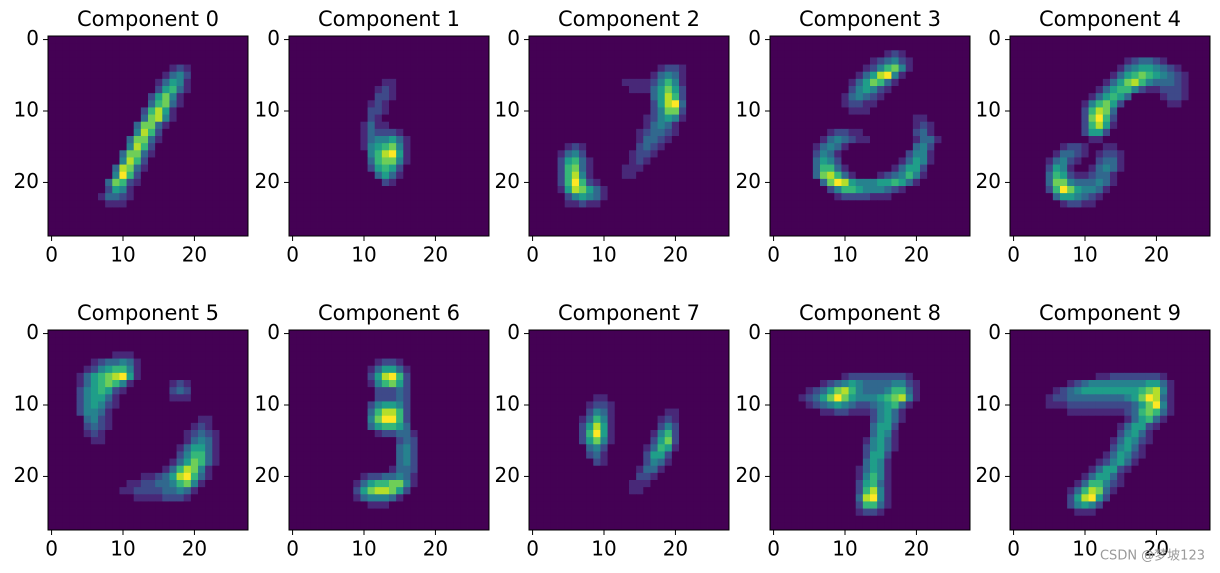  What do you see at coordinates (292, 255) in the screenshot?
I see `x-tick-label: 0` at bounding box center [292, 255].